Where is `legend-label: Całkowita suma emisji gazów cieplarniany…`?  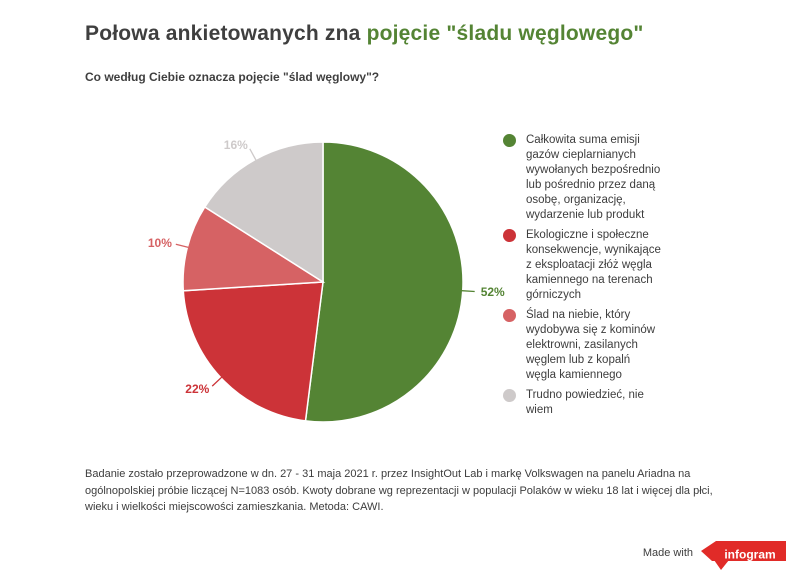 legend-label: Całkowita suma emisji gazów cieplarniany… is located at coordinates (593, 177).